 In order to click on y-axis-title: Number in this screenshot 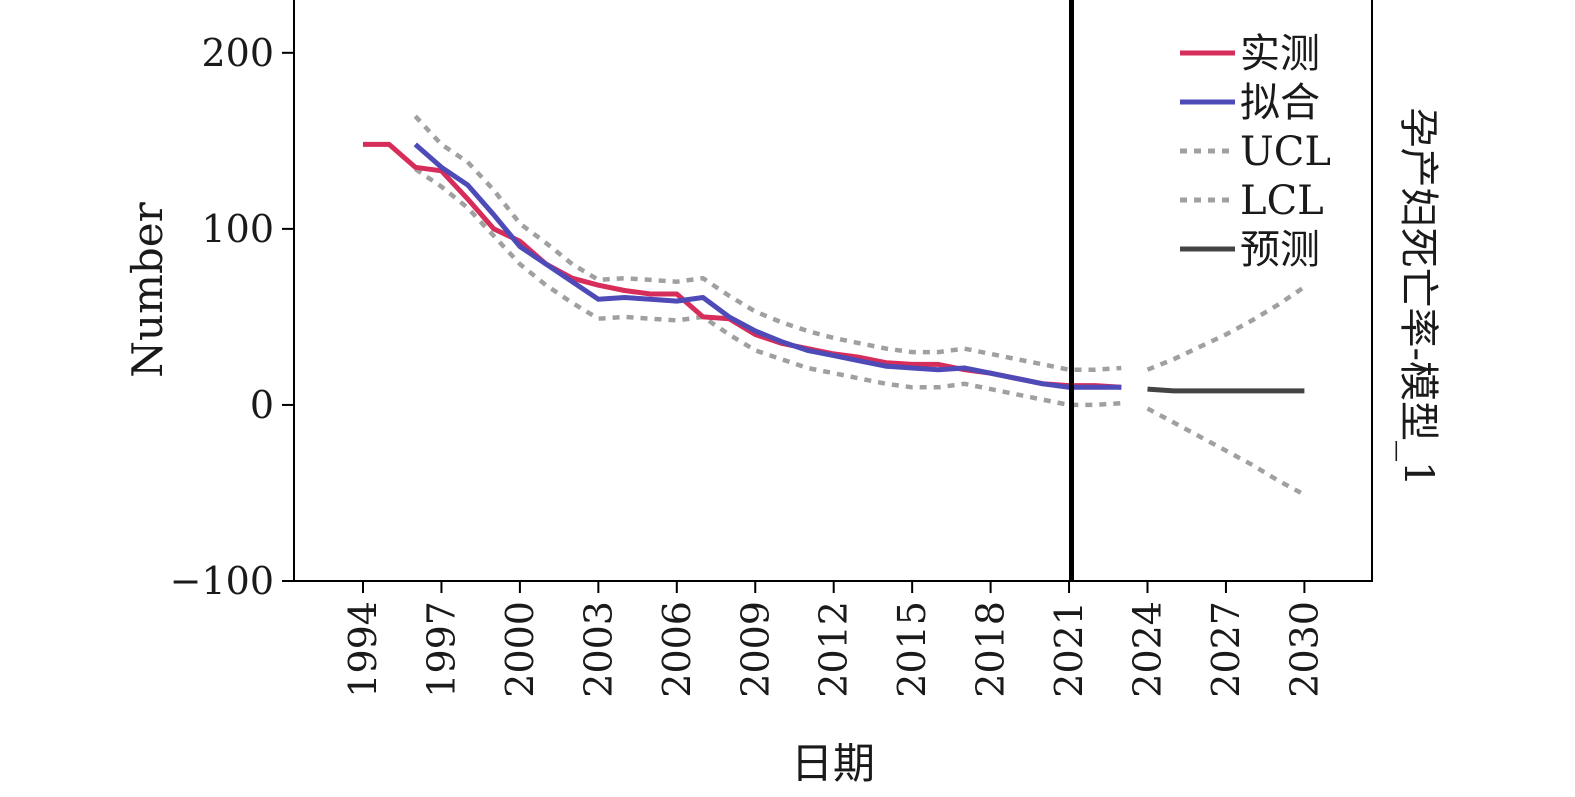, I will do `click(147, 289)`.